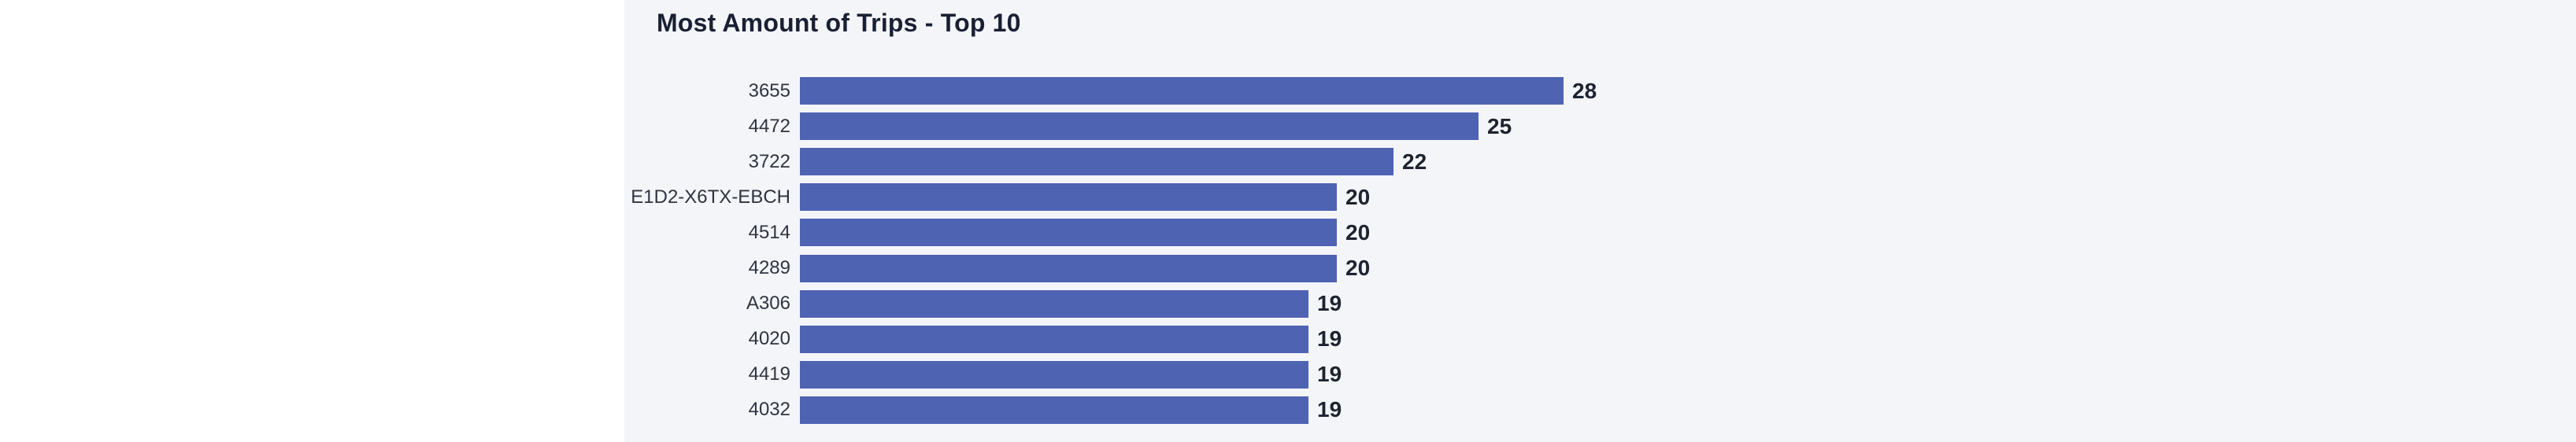  I want to click on bar-row: 4419 19, so click(983, 374).